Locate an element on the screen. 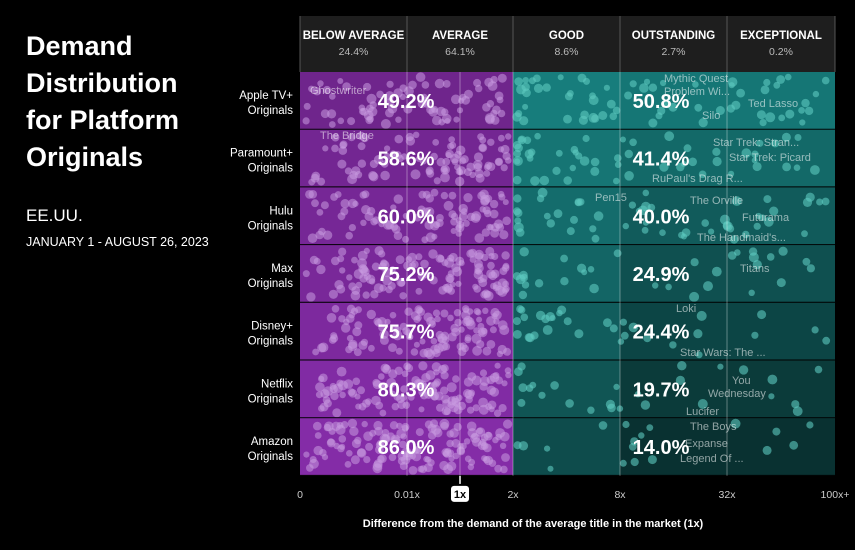 This screenshot has width=855, height=550. band-share: 2.7% is located at coordinates (674, 52).